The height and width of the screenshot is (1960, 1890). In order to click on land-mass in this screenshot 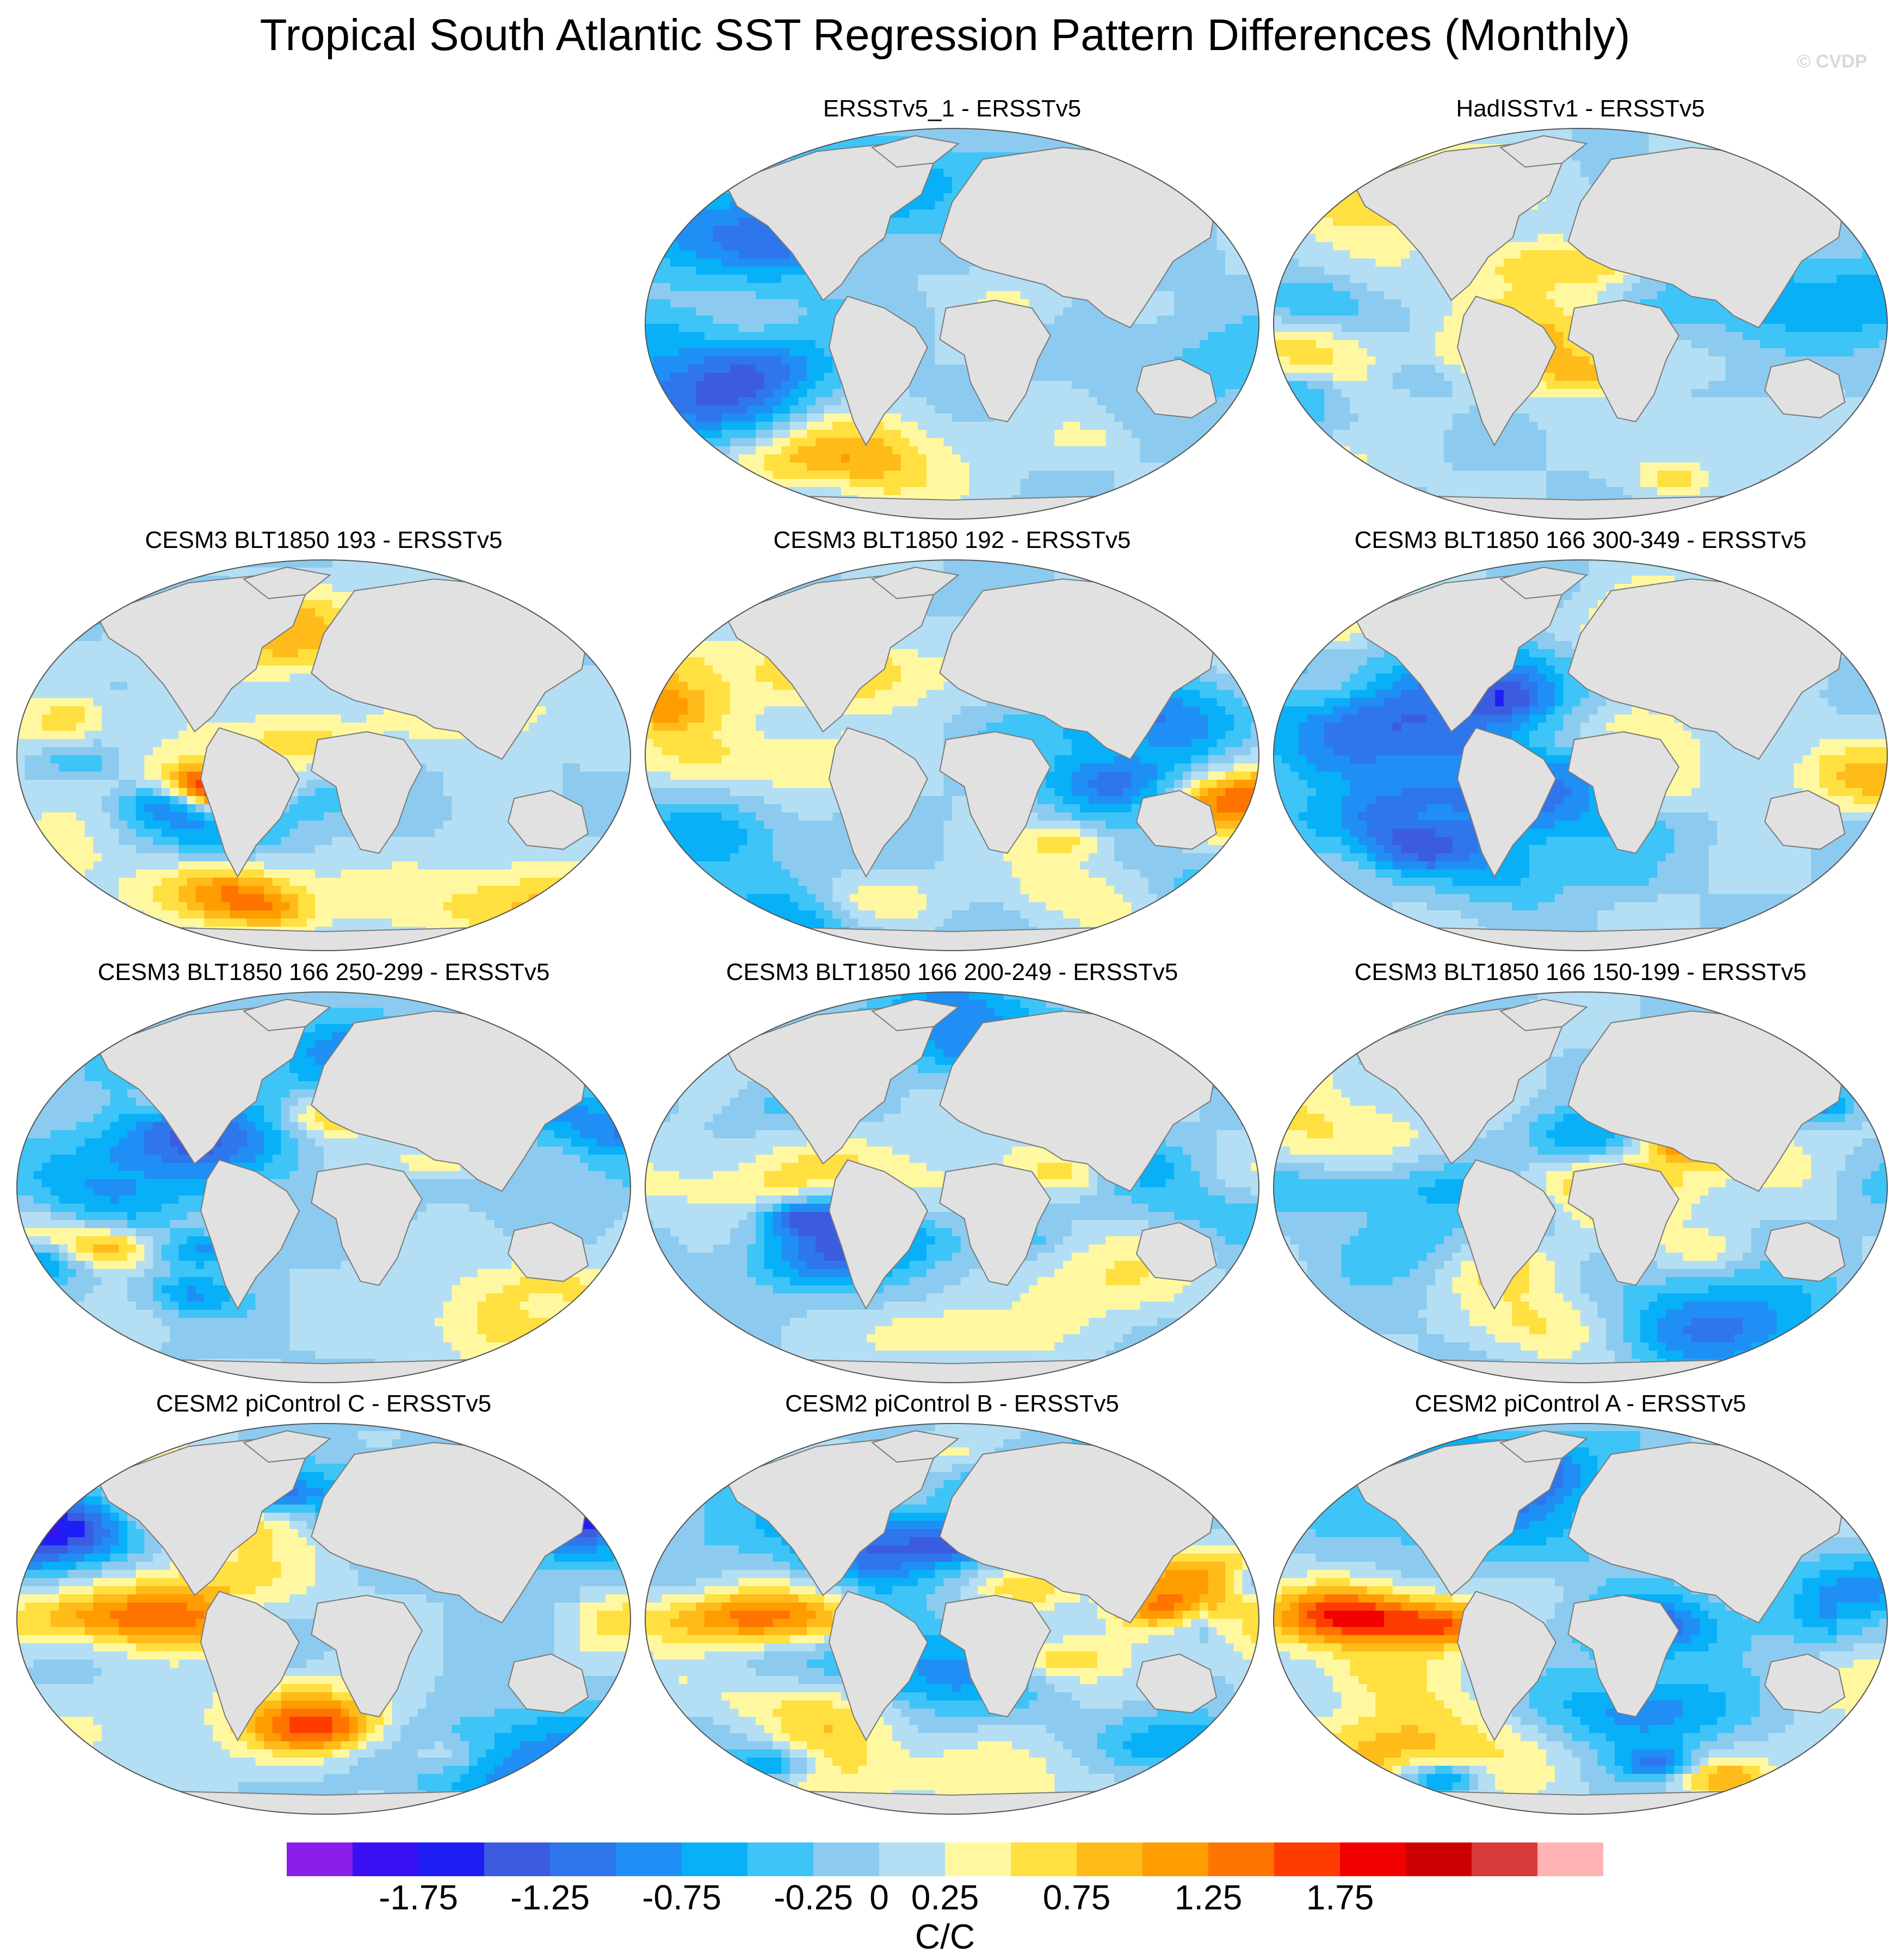, I will do `click(915, 151)`.